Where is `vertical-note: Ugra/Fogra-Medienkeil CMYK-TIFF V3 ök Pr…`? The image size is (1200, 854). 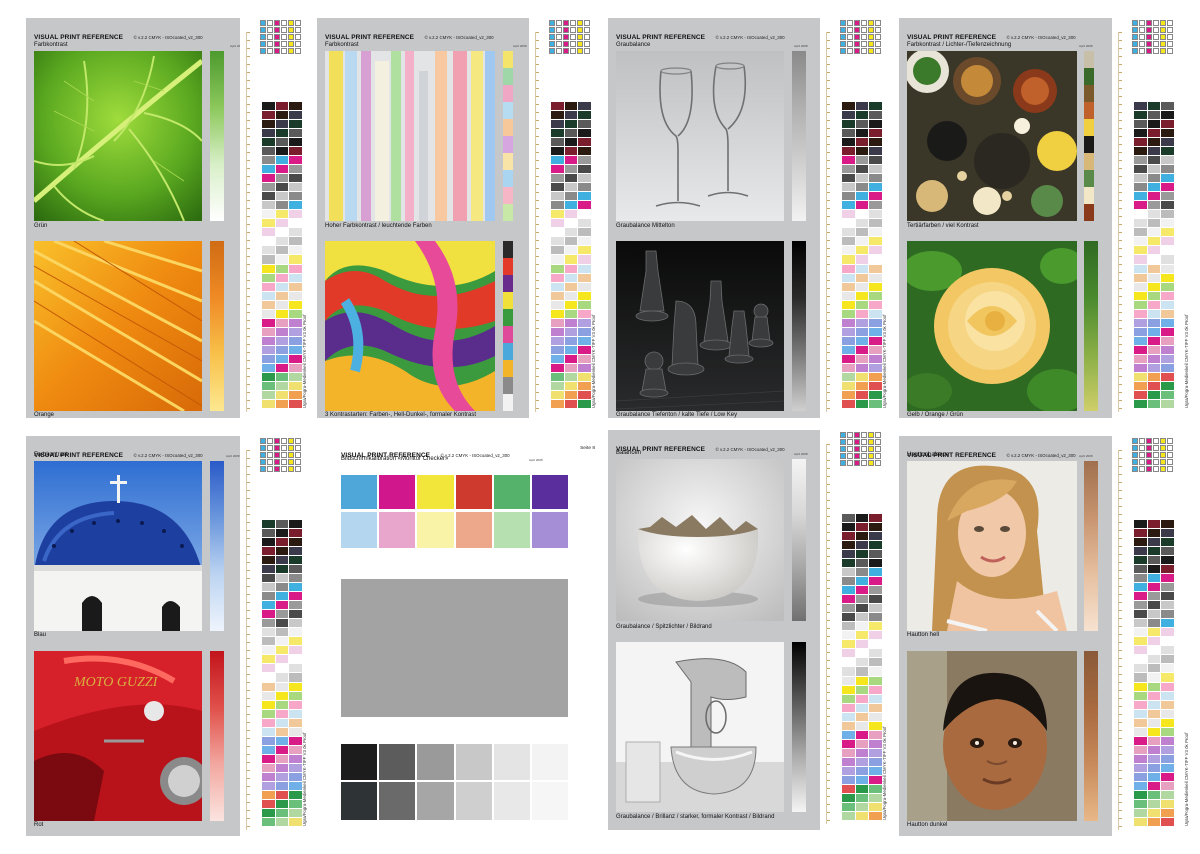
vertical-note: Ugra/Fogra-Medienkeil CMYK-TIFF V3 ök Pr… is located at coordinates (884, 361).